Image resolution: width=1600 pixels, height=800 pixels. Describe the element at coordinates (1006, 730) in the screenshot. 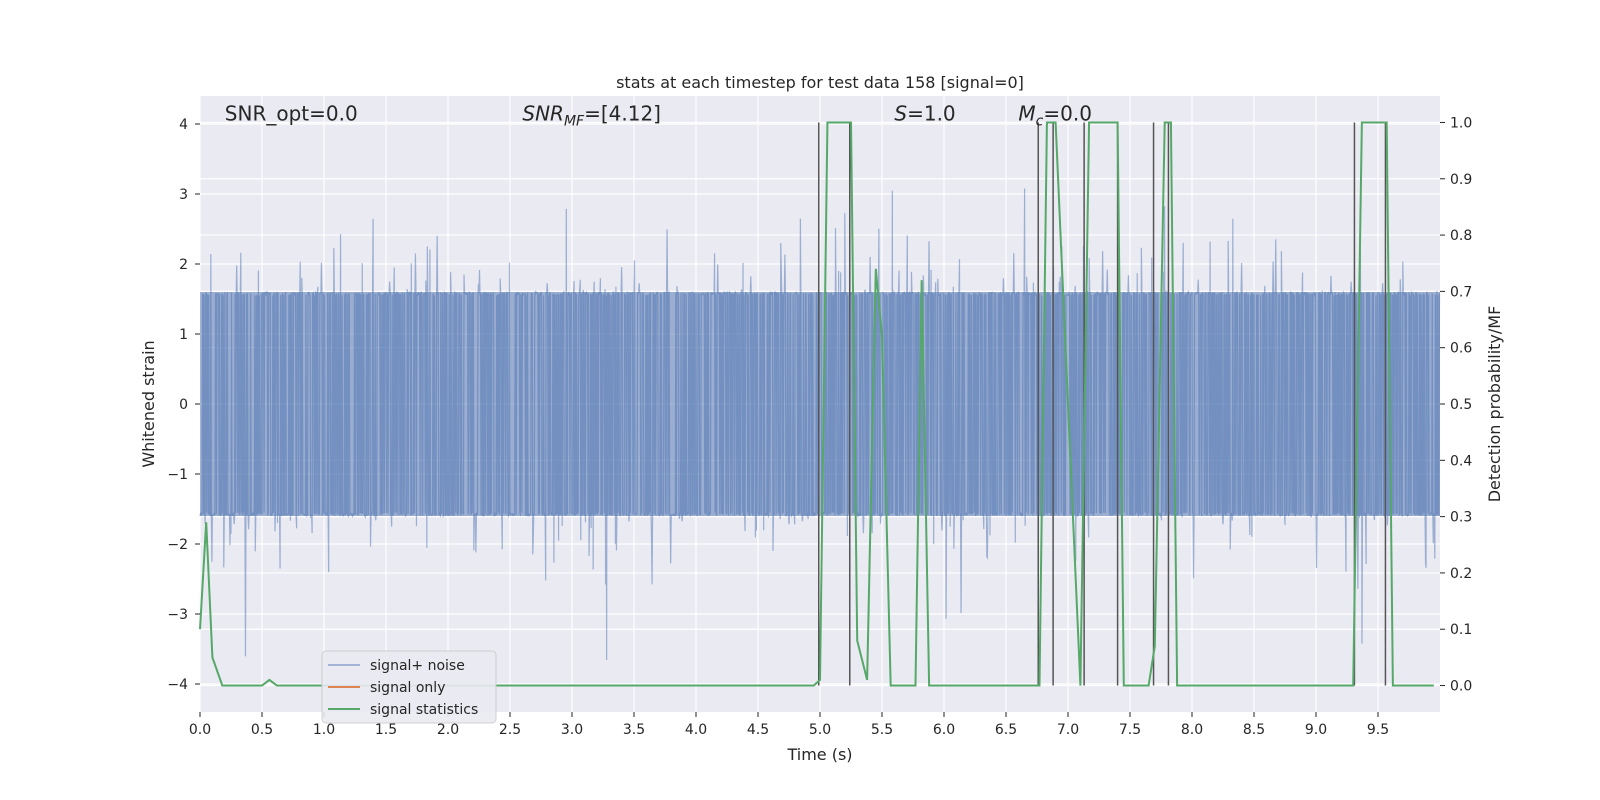

I see `x-tick-label: 6.5` at that location.